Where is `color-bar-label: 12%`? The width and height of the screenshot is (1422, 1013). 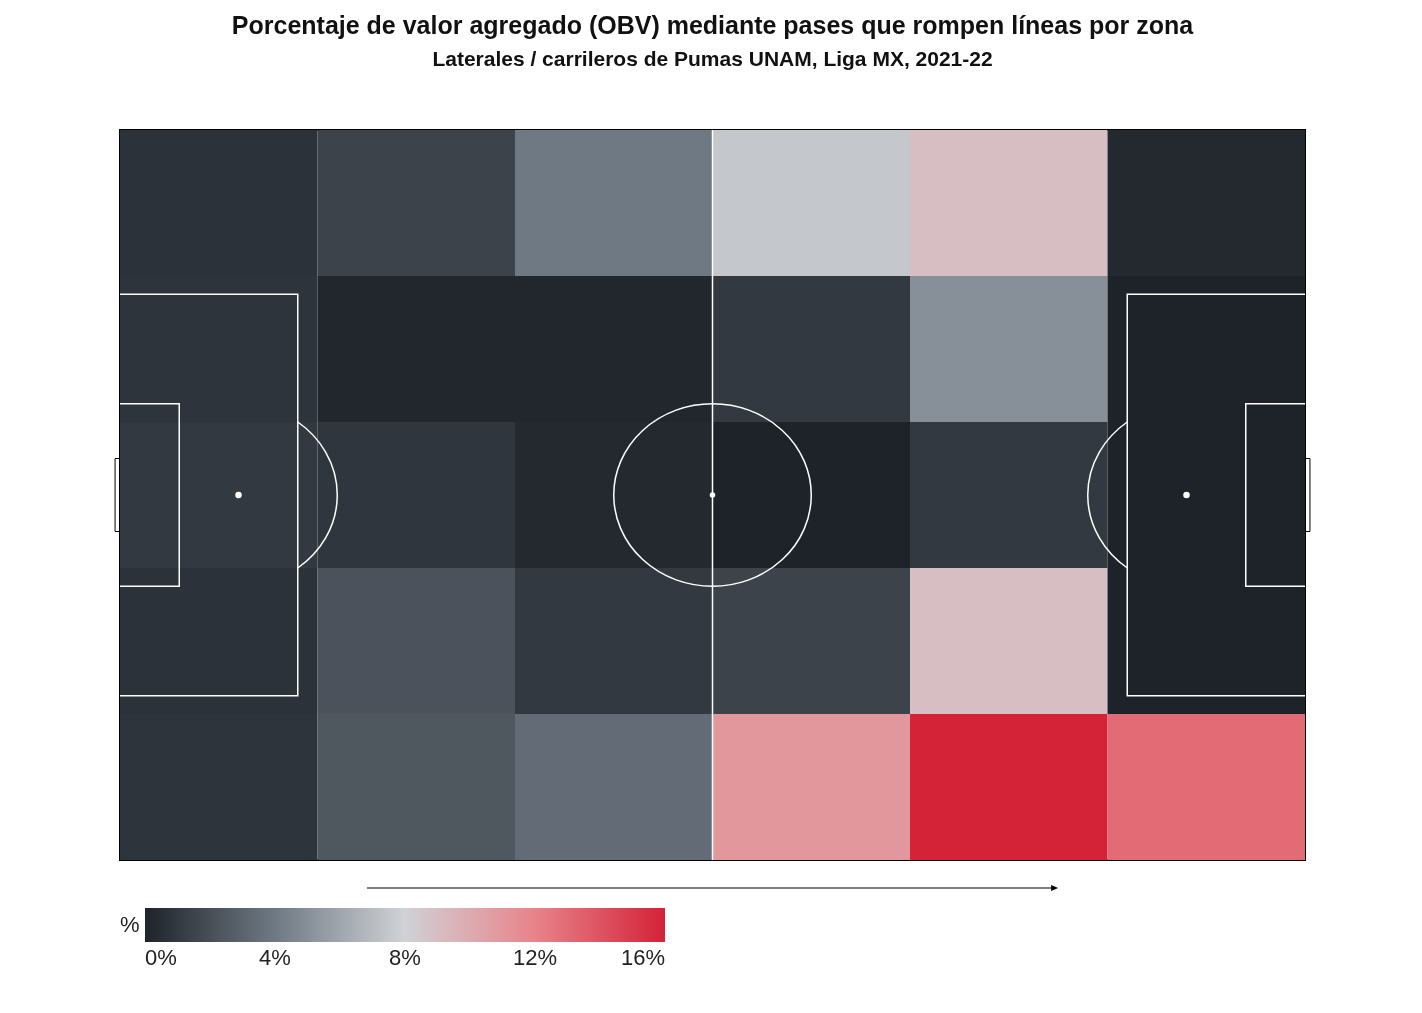 color-bar-label: 12% is located at coordinates (535, 957).